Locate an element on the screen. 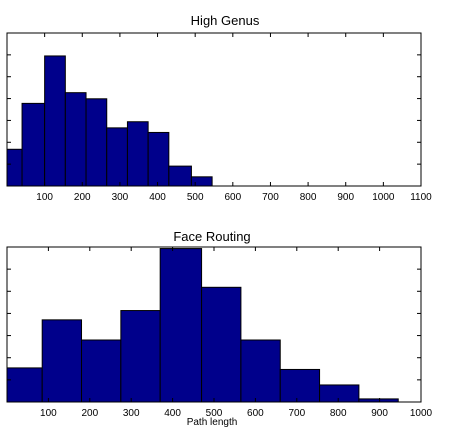  chart-title: High Genus is located at coordinates (225, 20).